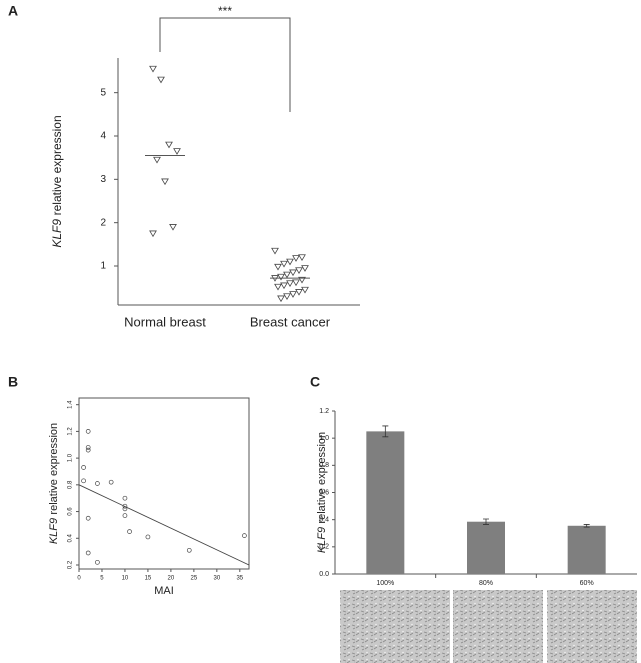  I want to click on panel-label: B, so click(13, 382).